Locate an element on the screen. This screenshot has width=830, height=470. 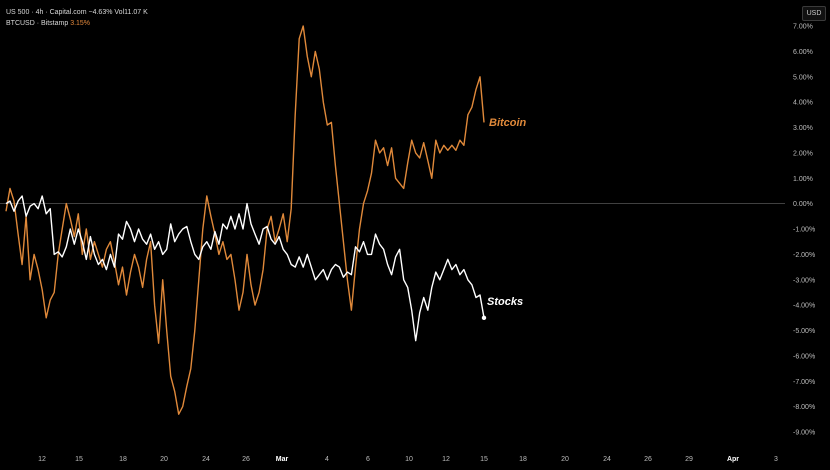
y-tick-label: 3.00% is located at coordinates (803, 128).